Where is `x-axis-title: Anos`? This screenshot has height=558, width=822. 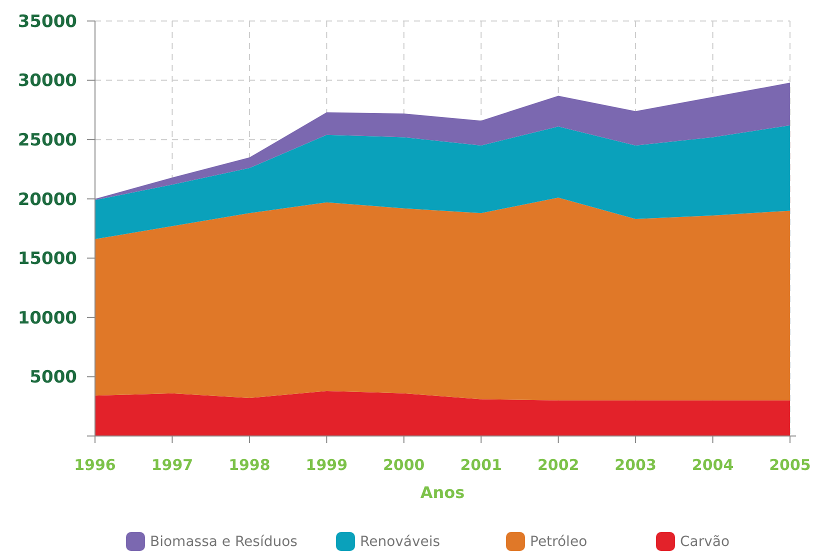 x-axis-title: Anos is located at coordinates (442, 492).